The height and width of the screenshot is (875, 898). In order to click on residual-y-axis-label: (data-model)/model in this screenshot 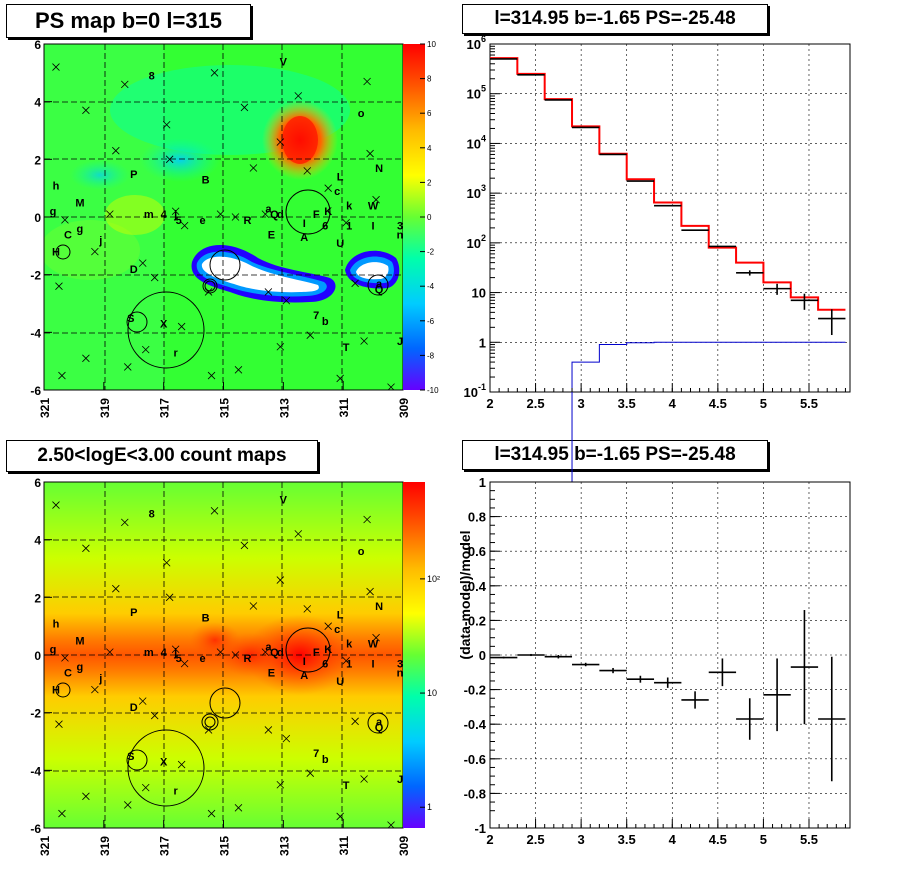, I will do `click(465, 594)`.